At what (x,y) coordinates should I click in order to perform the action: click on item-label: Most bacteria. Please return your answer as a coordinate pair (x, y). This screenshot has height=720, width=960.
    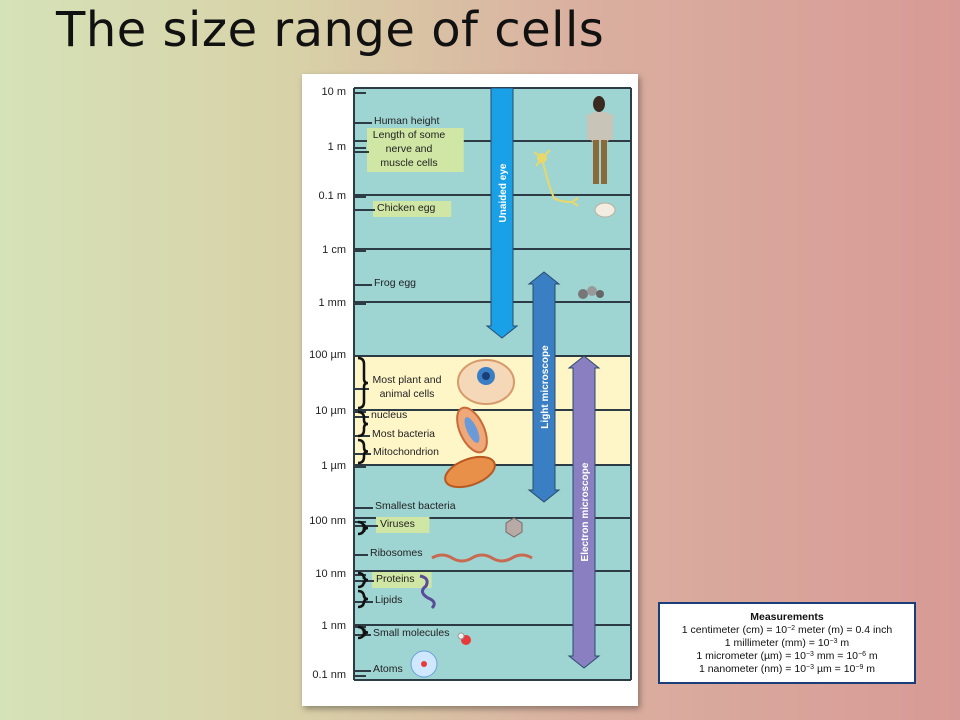
    Looking at the image, I should click on (403, 434).